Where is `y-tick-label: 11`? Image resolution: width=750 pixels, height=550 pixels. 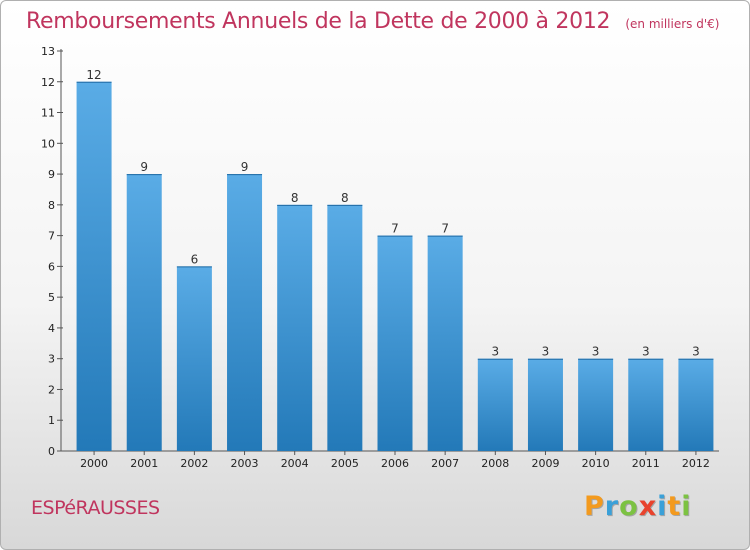 y-tick-label: 11 is located at coordinates (48, 113).